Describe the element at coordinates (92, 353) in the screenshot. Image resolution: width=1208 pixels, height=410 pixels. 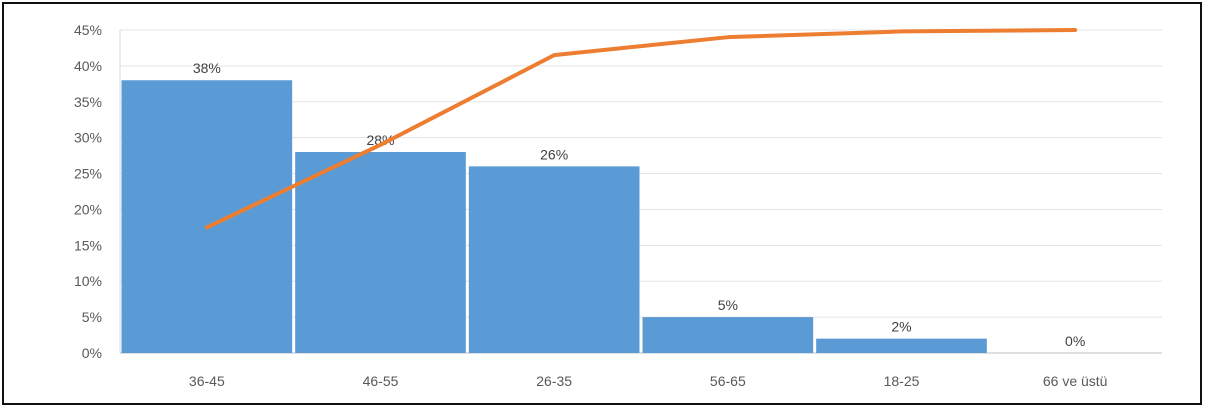
I see `y-tick-label: 0%` at that location.